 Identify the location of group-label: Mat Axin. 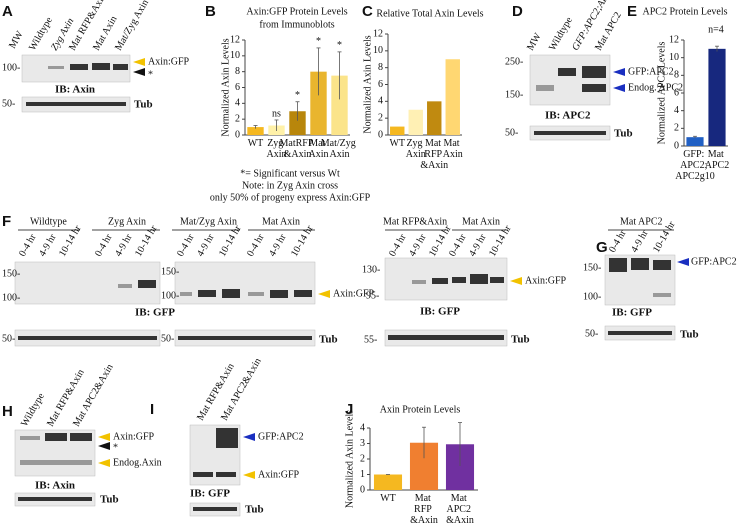
(481, 221).